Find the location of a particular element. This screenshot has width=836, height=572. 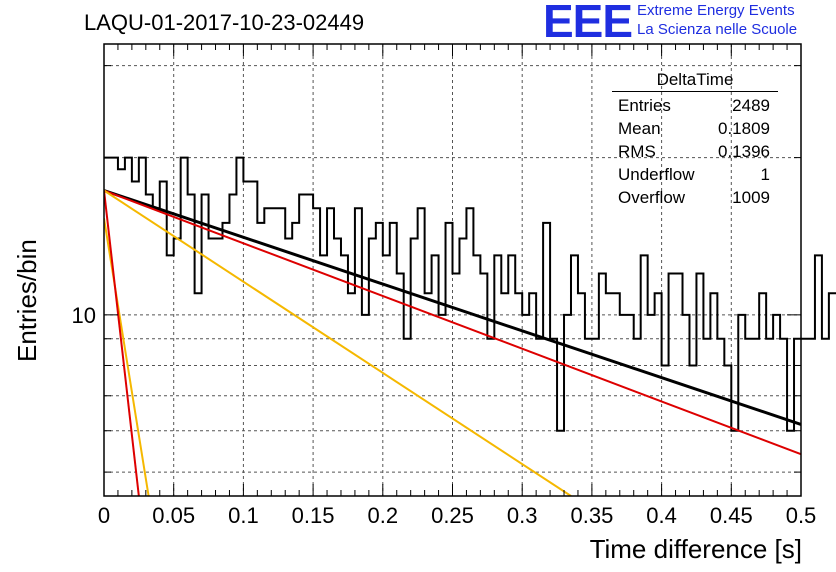

stats-row-entries: Entries 2489 is located at coordinates (695, 105).